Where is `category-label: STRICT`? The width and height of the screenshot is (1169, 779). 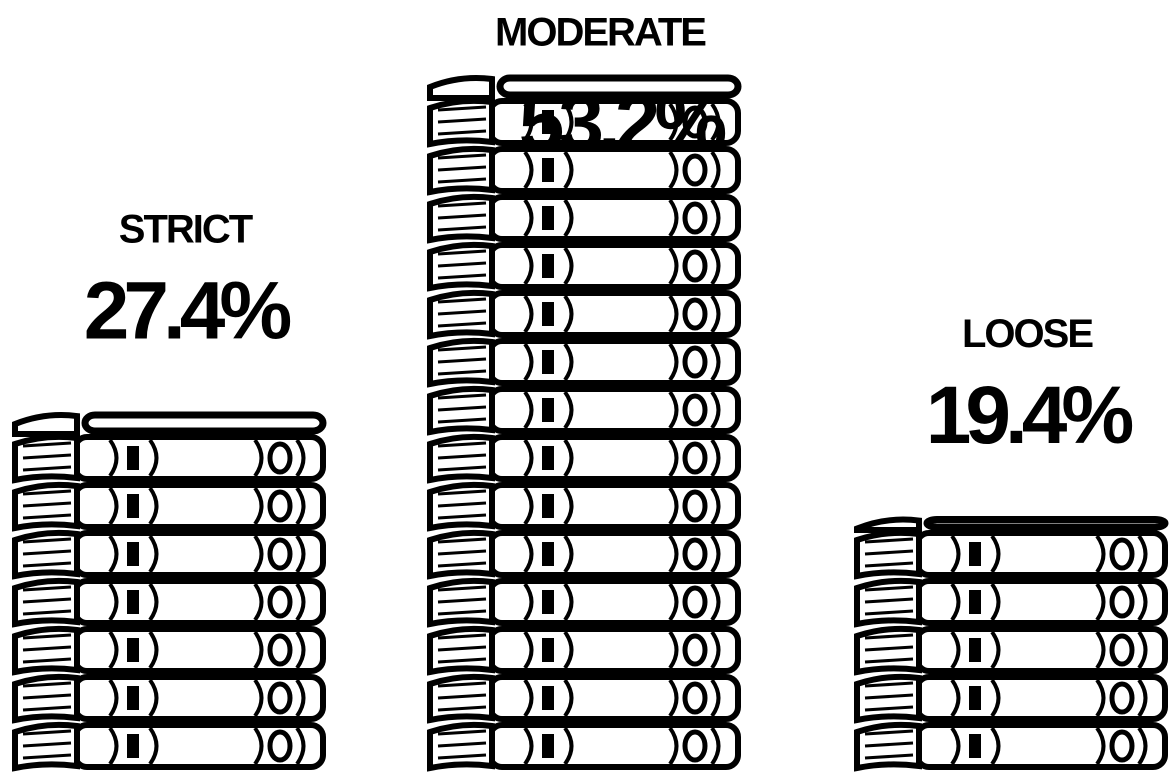 category-label: STRICT is located at coordinates (186, 230).